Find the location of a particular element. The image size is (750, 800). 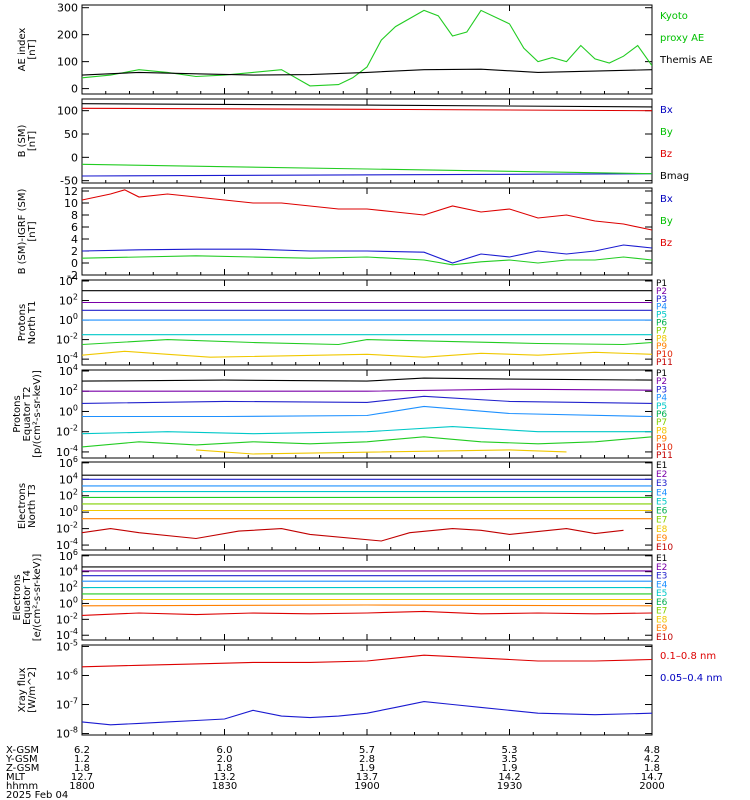

series-line-p1 is located at coordinates (367, 379).